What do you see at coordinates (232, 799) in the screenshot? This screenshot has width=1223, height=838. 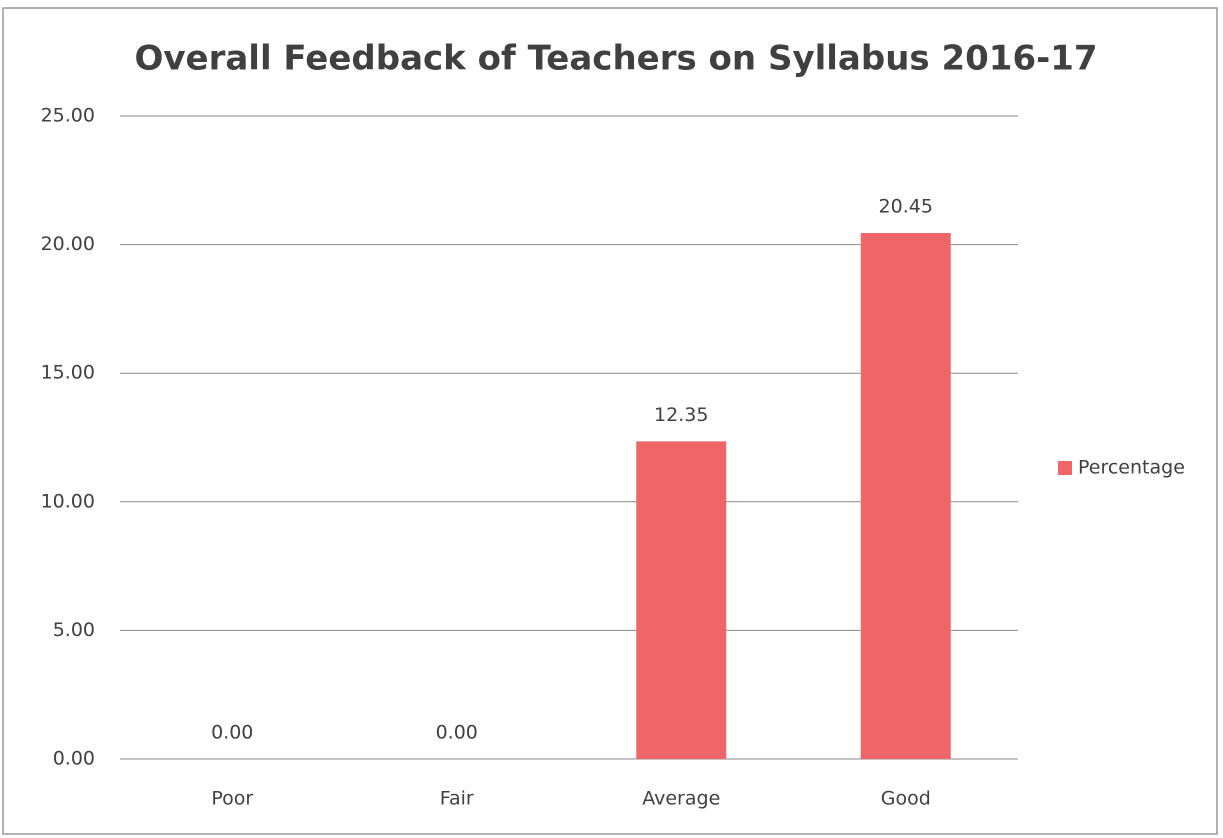 I see `x-tick-label: Poor` at bounding box center [232, 799].